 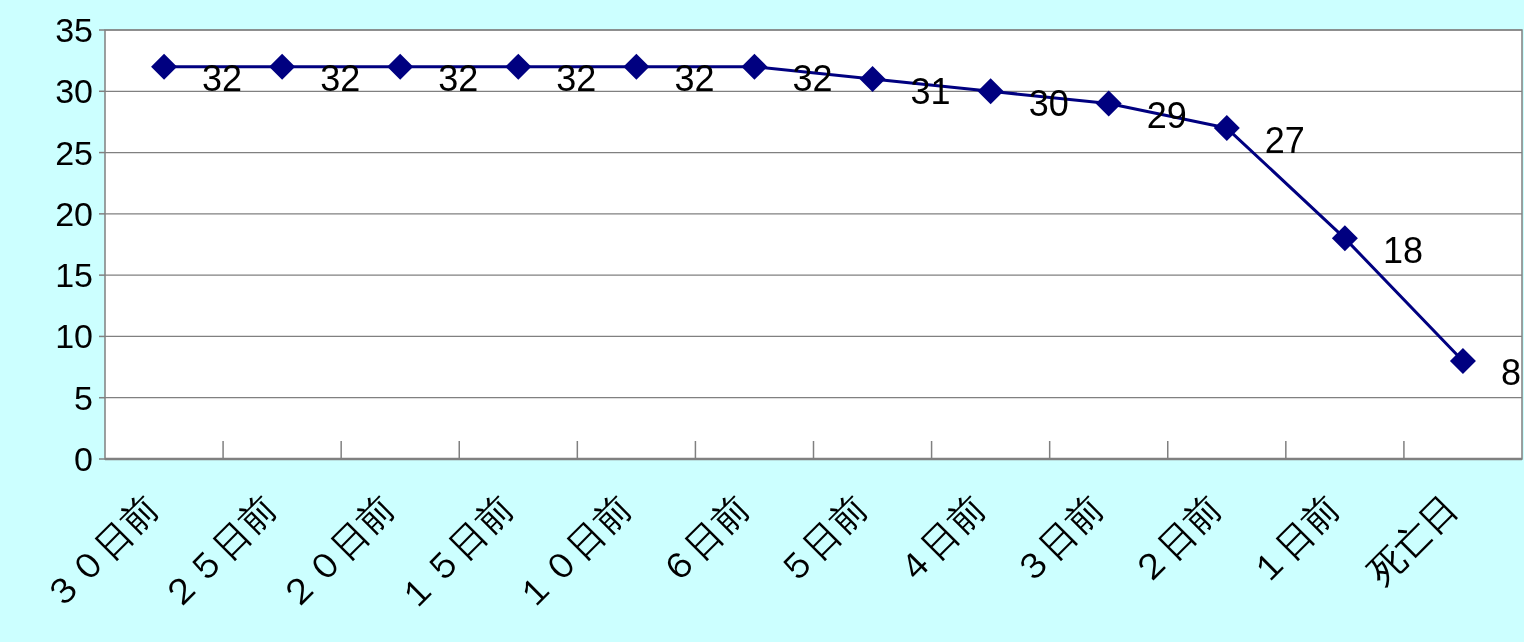 I want to click on x-tick-label: ２日前, so click(x=1176, y=540).